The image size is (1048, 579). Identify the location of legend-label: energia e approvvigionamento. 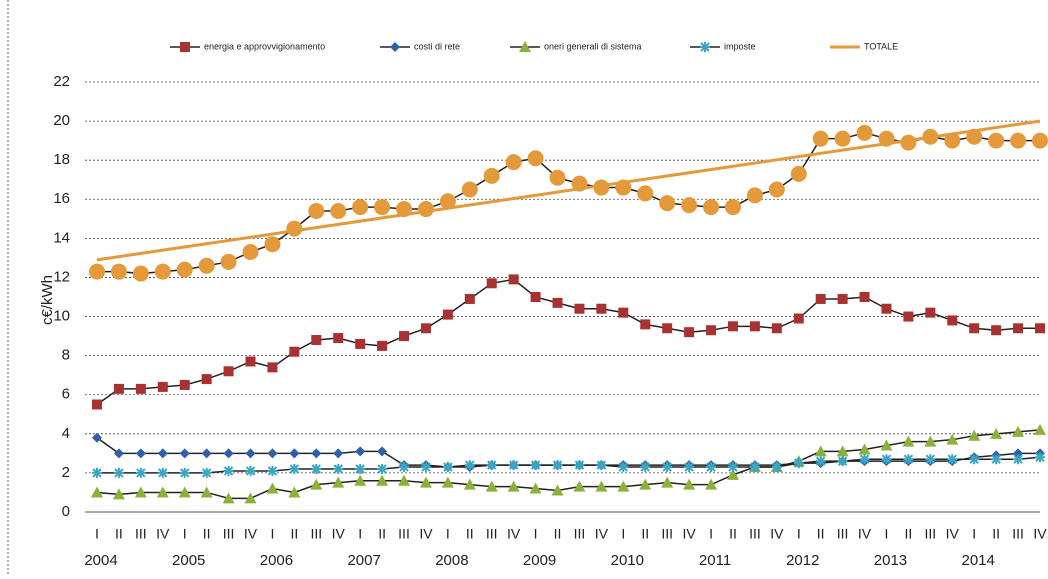
(264, 46).